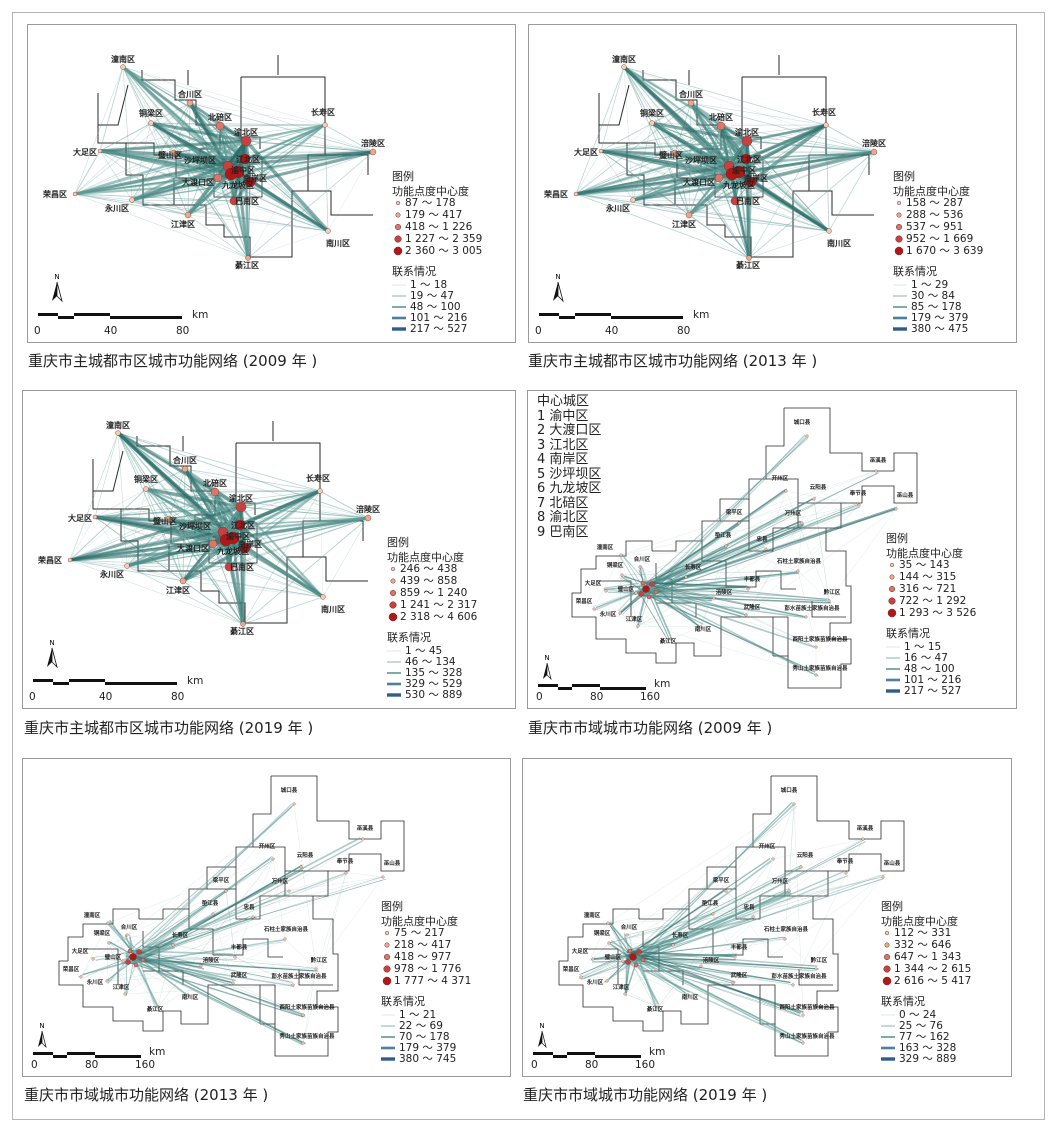 The height and width of the screenshot is (1132, 1053). I want to click on central-district-item: 3 江北区, so click(563, 445).